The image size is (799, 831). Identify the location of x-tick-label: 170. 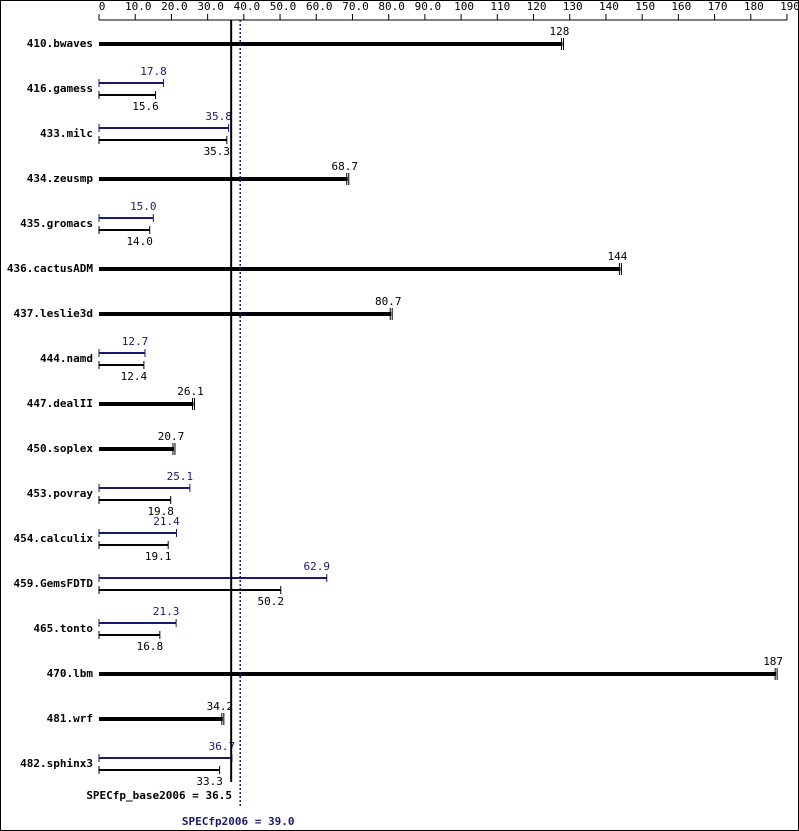
(718, 6).